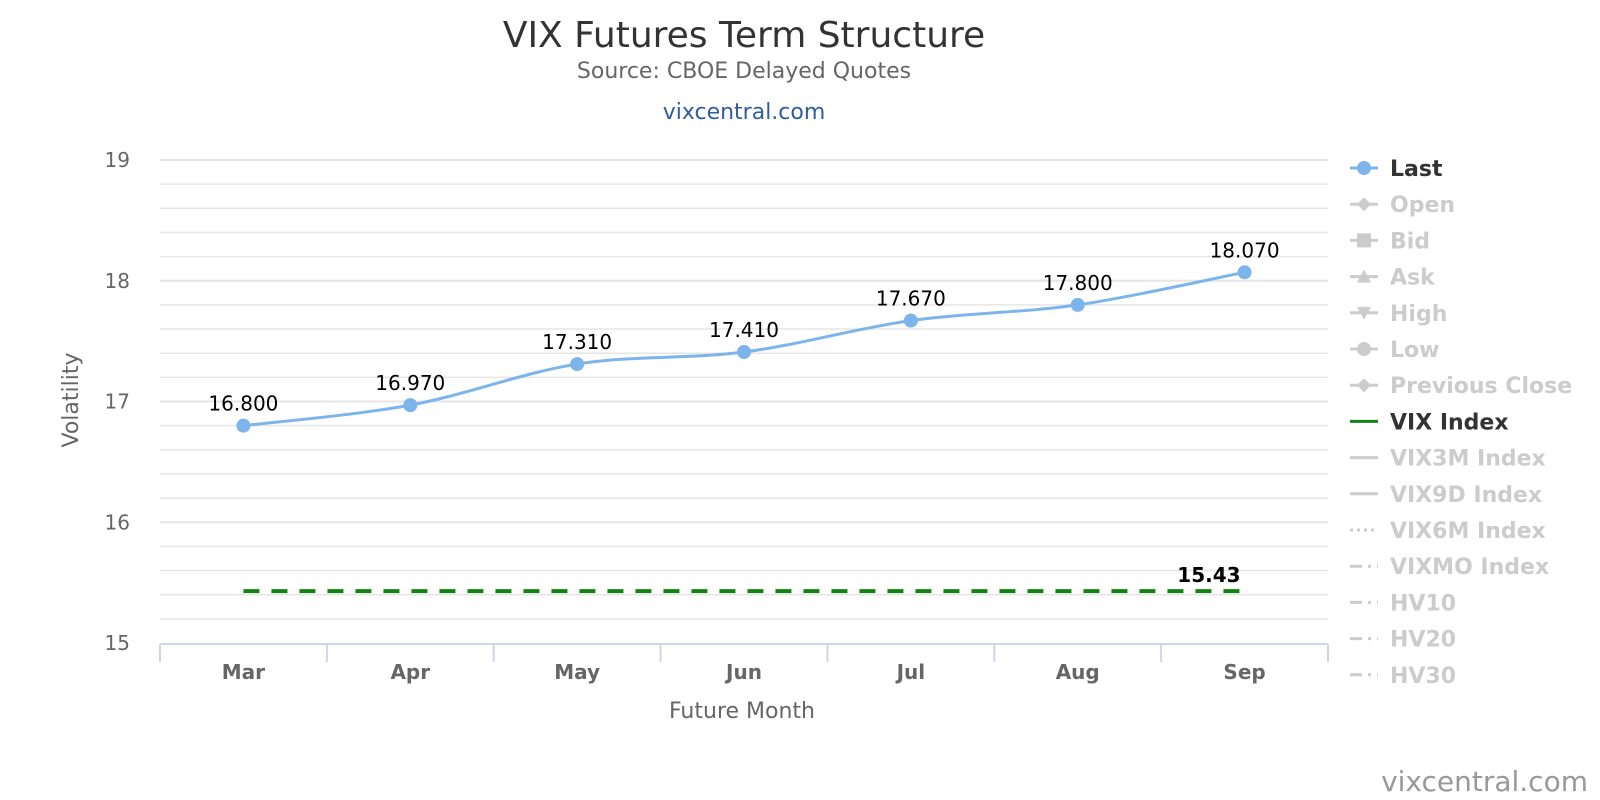 The width and height of the screenshot is (1600, 800). I want to click on legend-label: Last, so click(1416, 169).